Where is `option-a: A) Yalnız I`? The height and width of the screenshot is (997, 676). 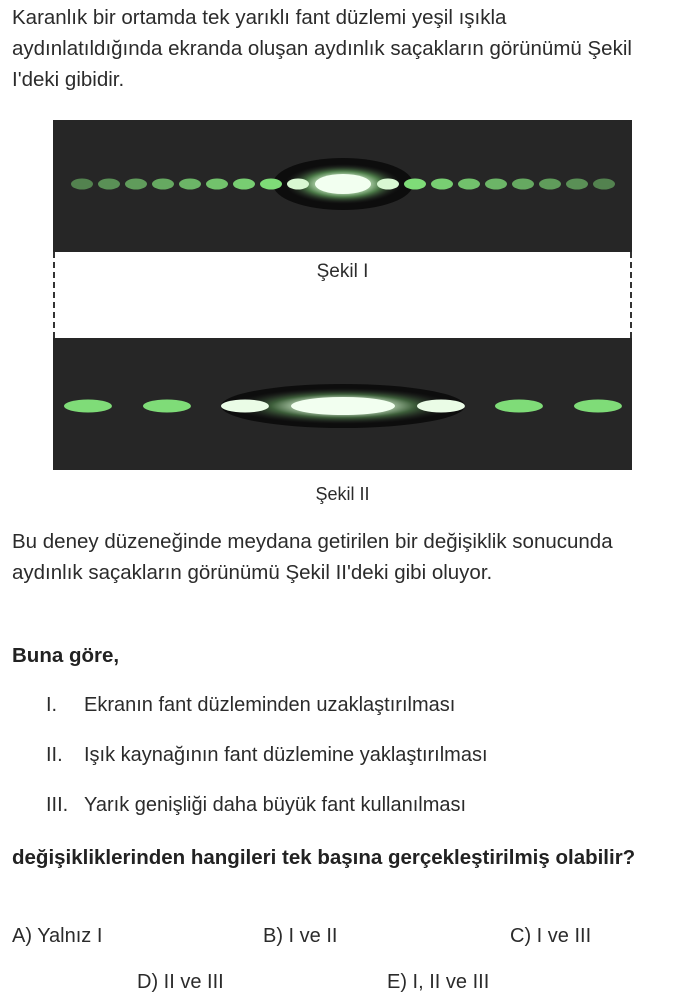 option-a: A) Yalnız I is located at coordinates (57, 936).